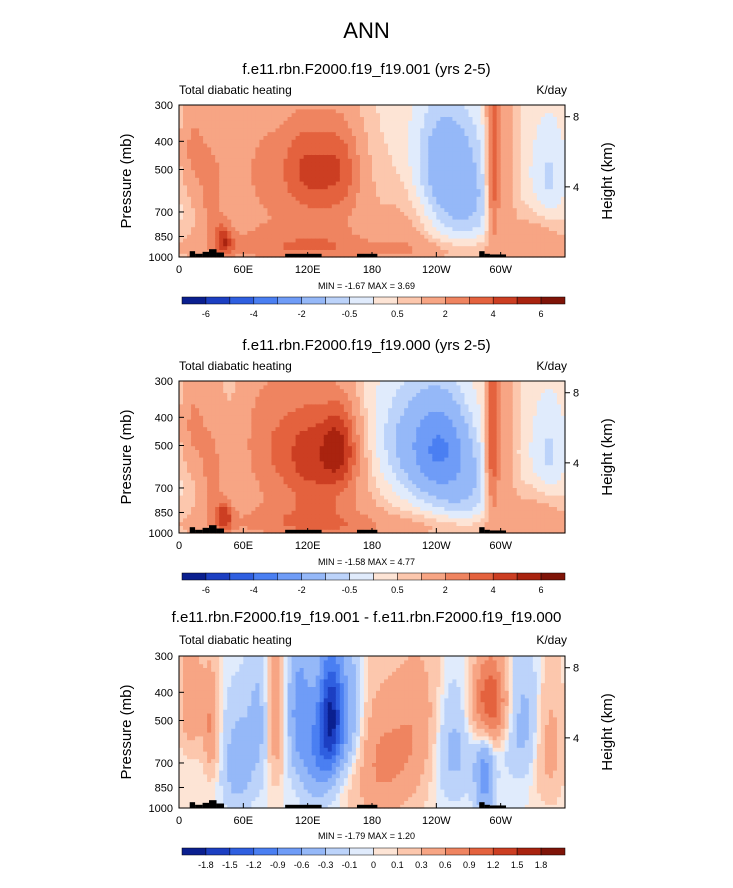 The image size is (733, 888). Describe the element at coordinates (235, 90) in the screenshot. I see `panel-1-variable-label: Total diabatic heating` at that location.